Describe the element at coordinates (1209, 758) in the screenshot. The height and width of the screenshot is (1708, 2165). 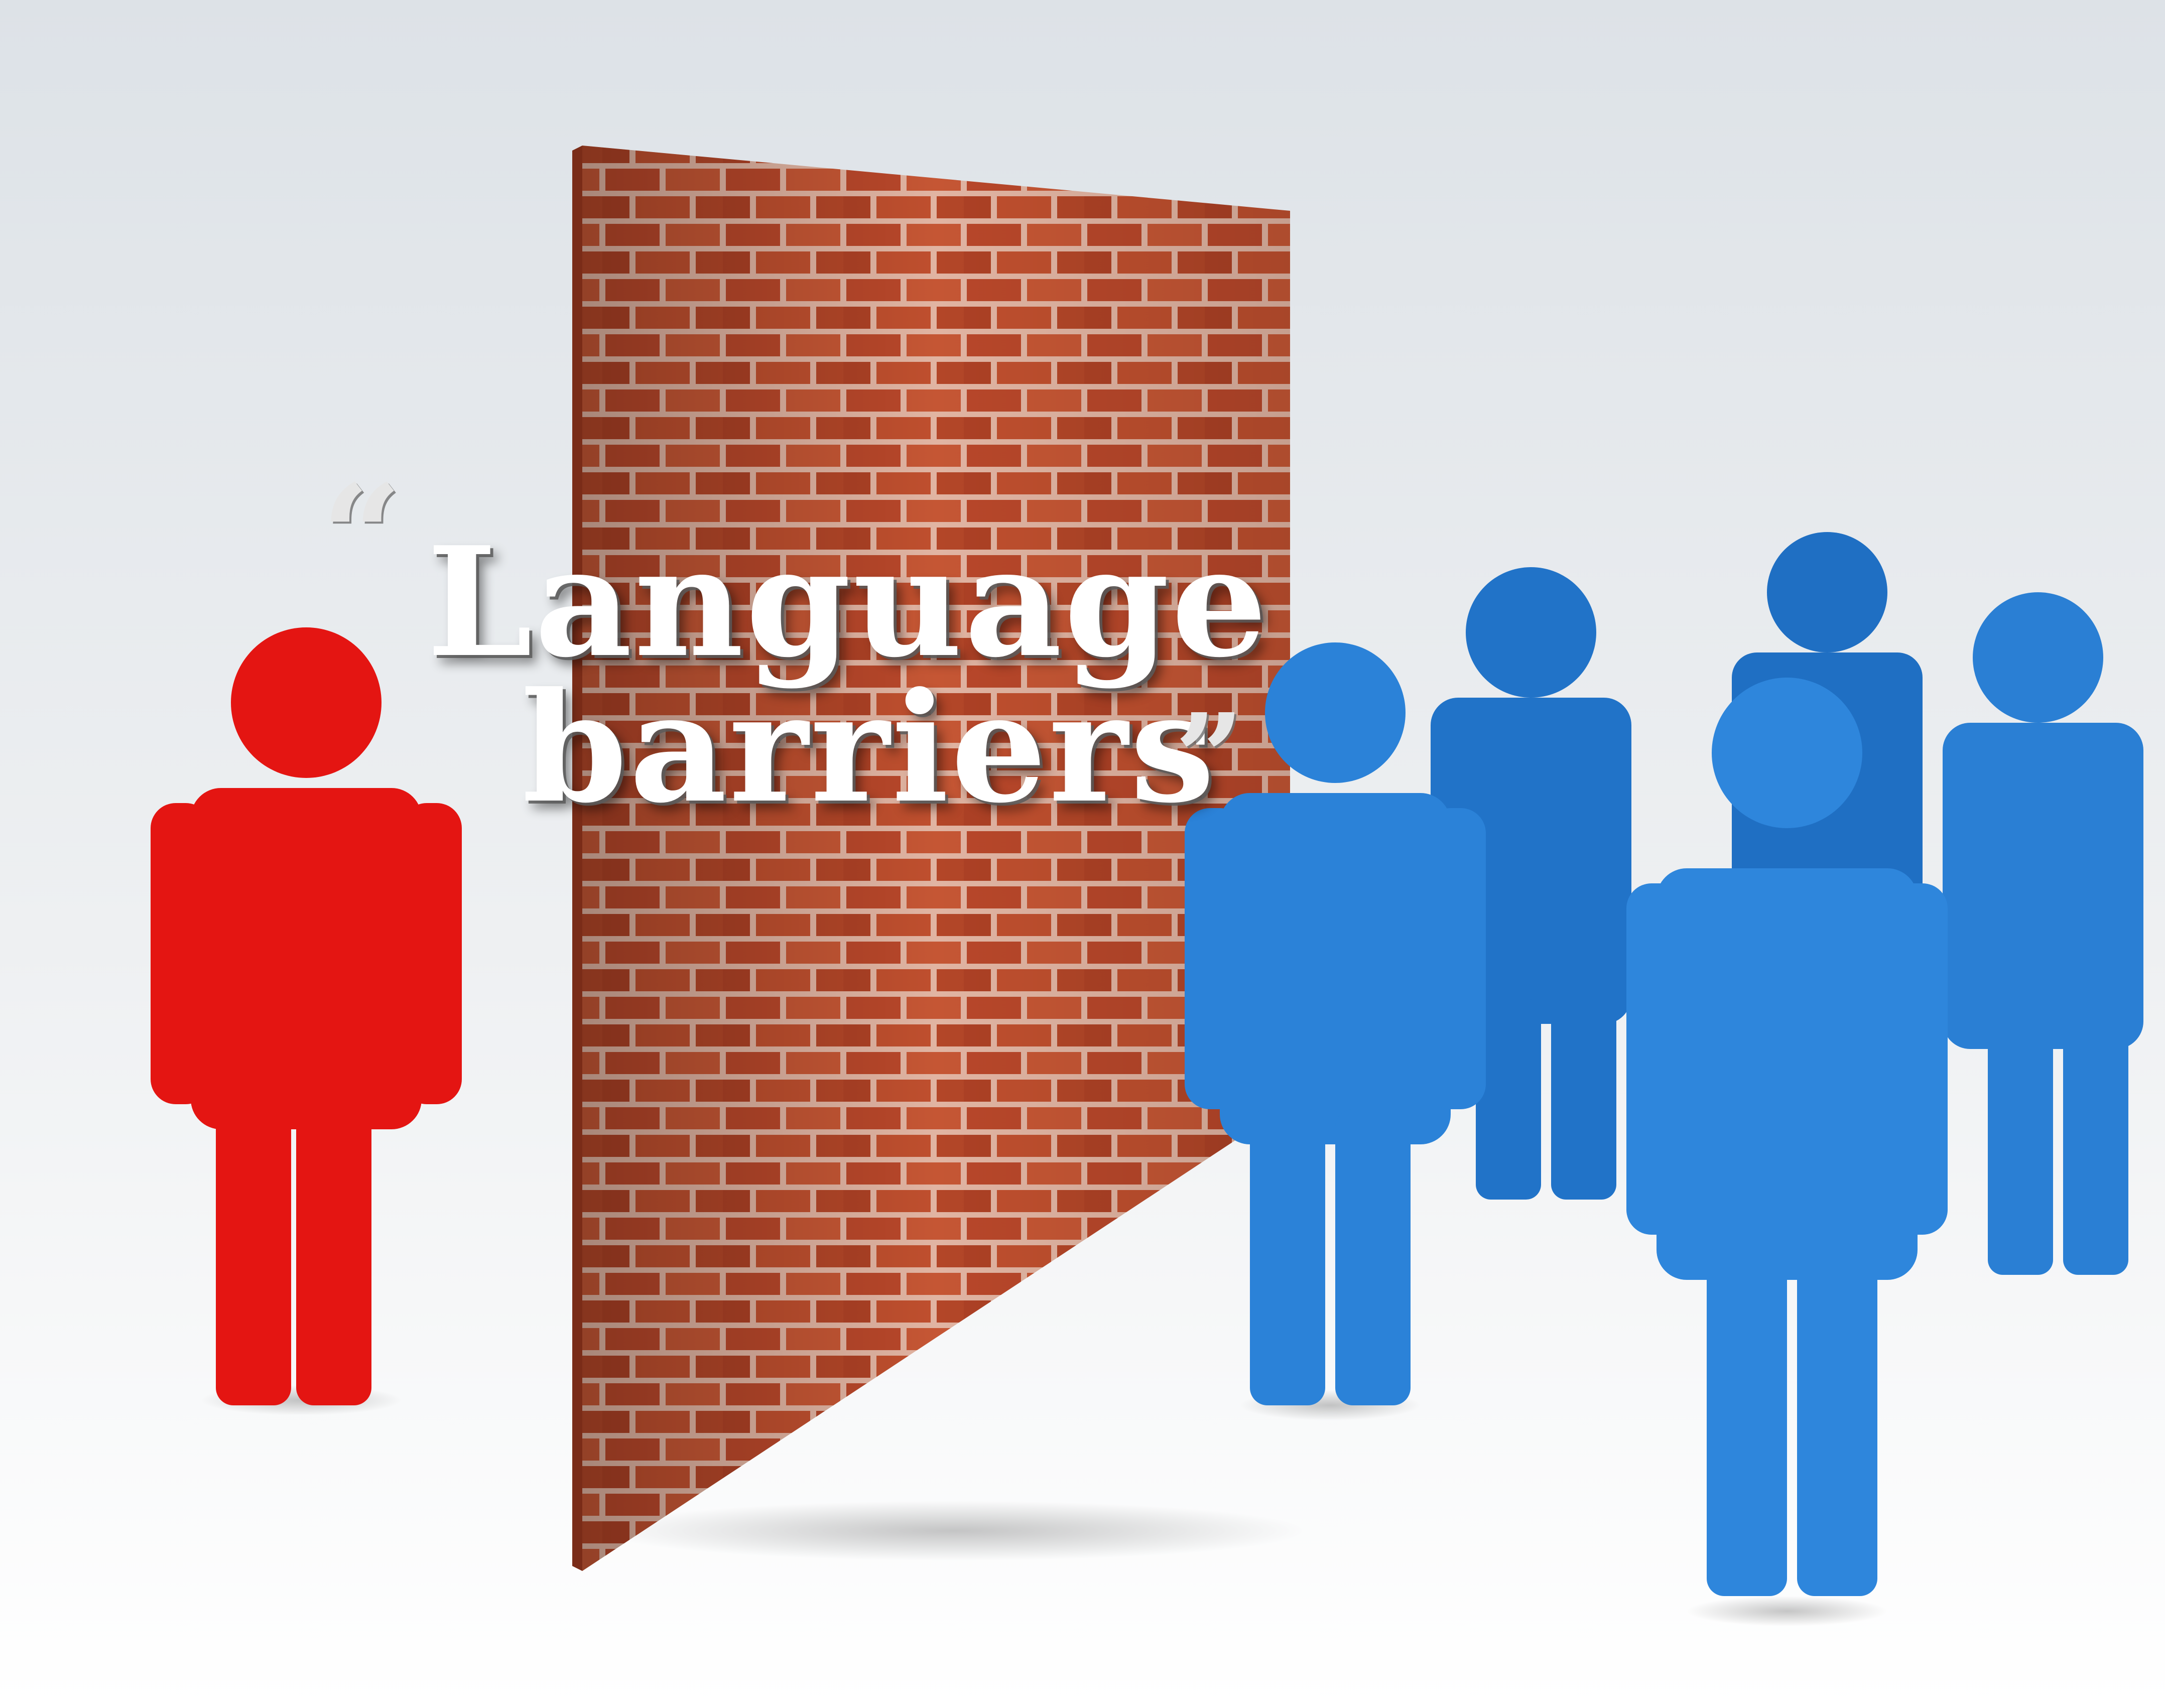
I see `close-quote-mark: ”` at that location.